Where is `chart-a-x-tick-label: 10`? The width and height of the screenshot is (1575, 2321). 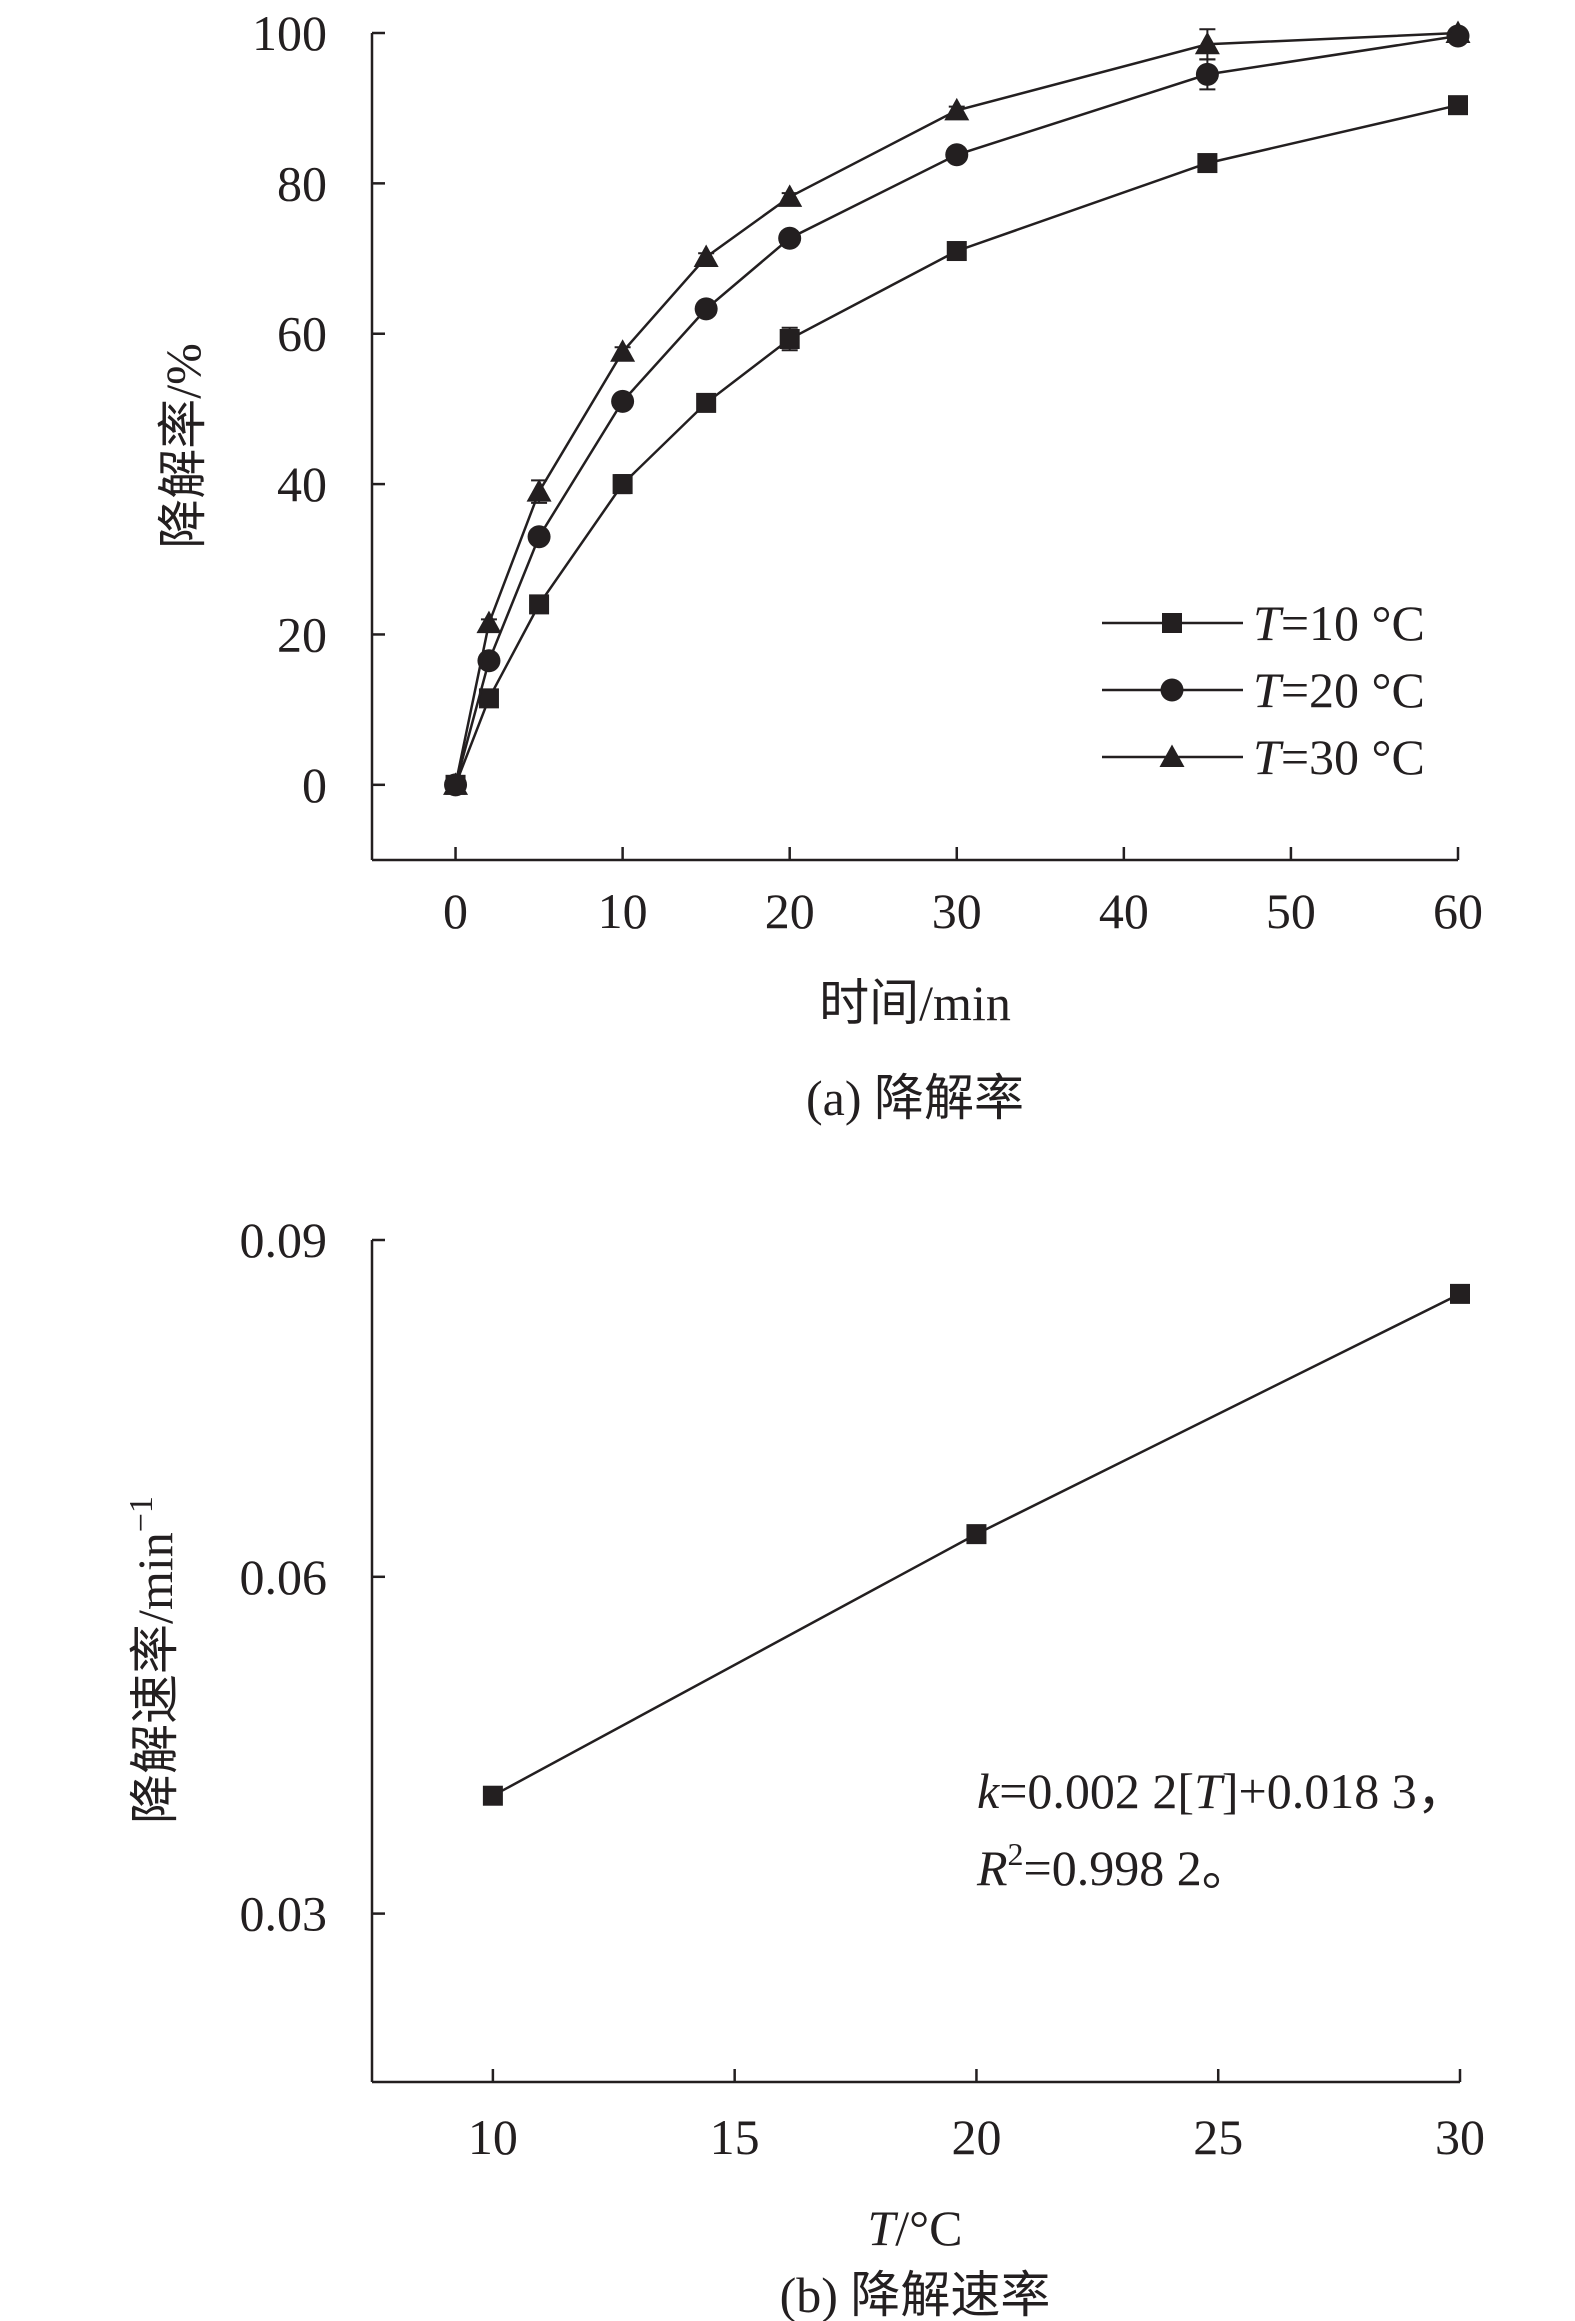
chart-a-x-tick-label: 10 is located at coordinates (623, 911).